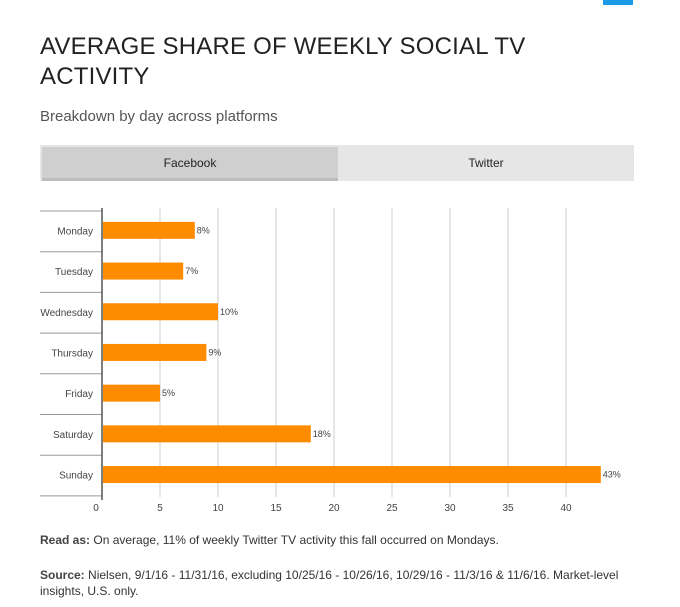  What do you see at coordinates (566, 508) in the screenshot?
I see `x-tick-label: 40` at bounding box center [566, 508].